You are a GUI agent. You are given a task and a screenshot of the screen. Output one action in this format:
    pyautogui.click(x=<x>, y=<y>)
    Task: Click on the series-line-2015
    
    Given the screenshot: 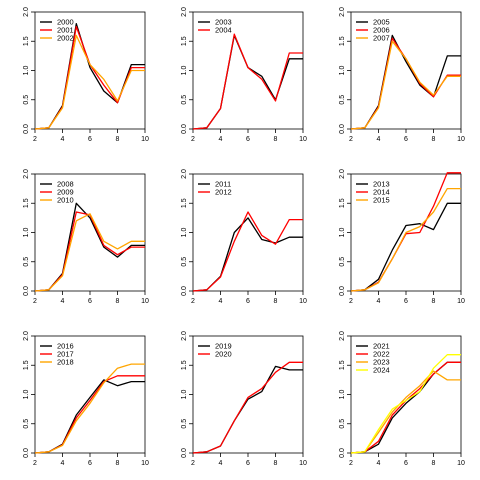 What is the action you would take?
    pyautogui.click(x=405, y=239)
    